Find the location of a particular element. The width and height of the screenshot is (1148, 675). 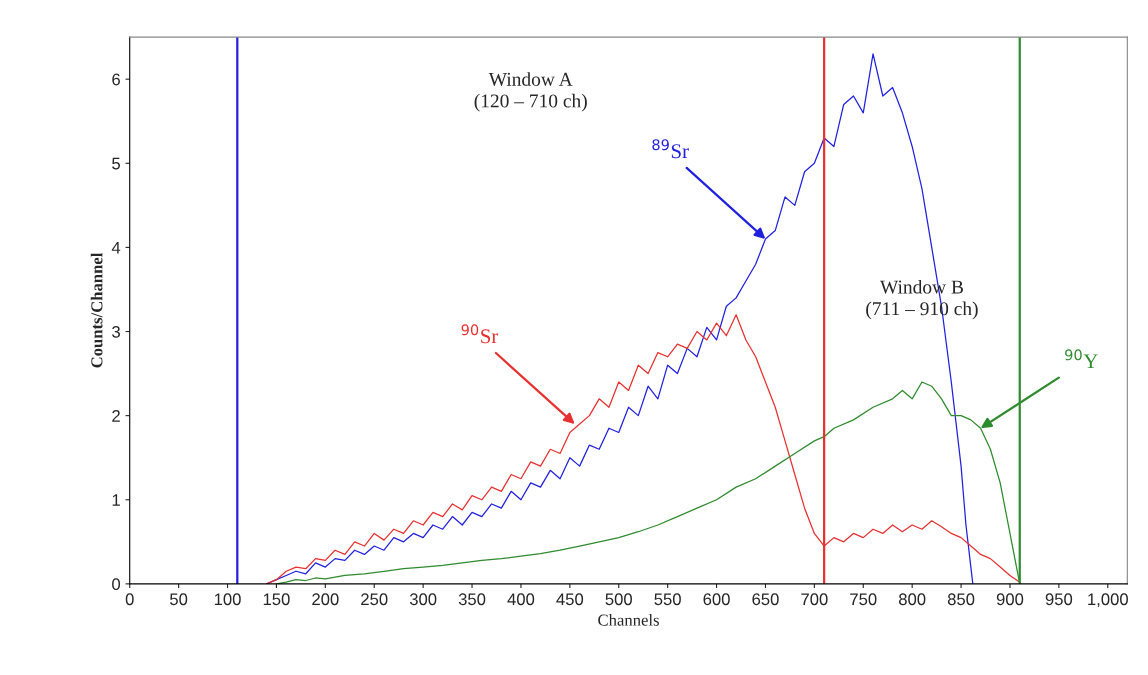

y-tick-label: 3 is located at coordinates (116, 331).